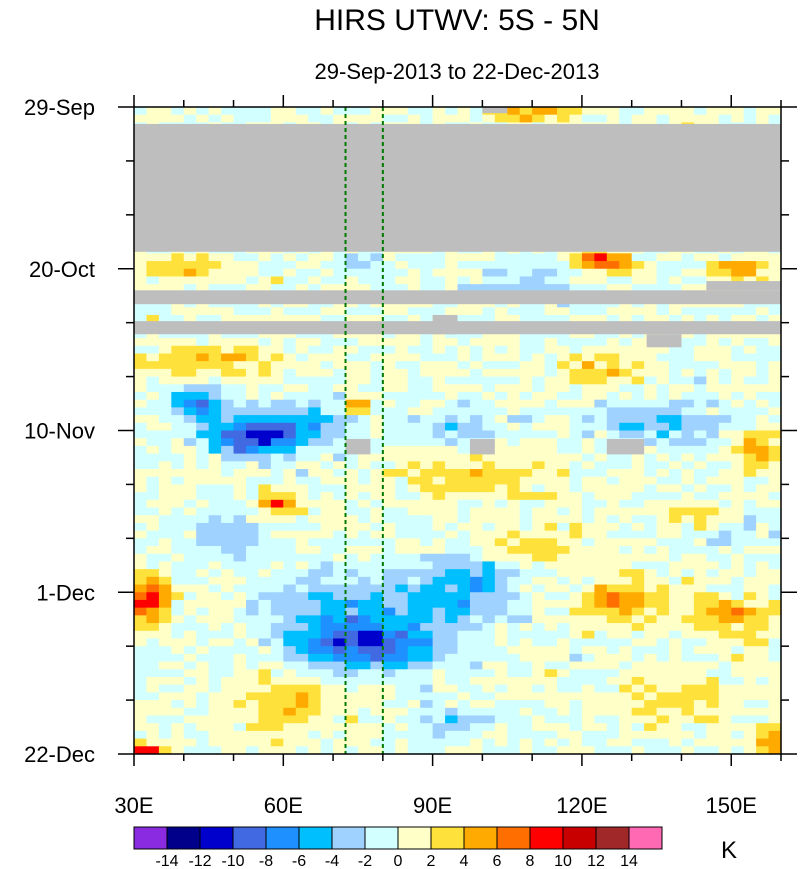 The height and width of the screenshot is (869, 800). Describe the element at coordinates (664, 341) in the screenshot. I see `missing-data-block` at that location.